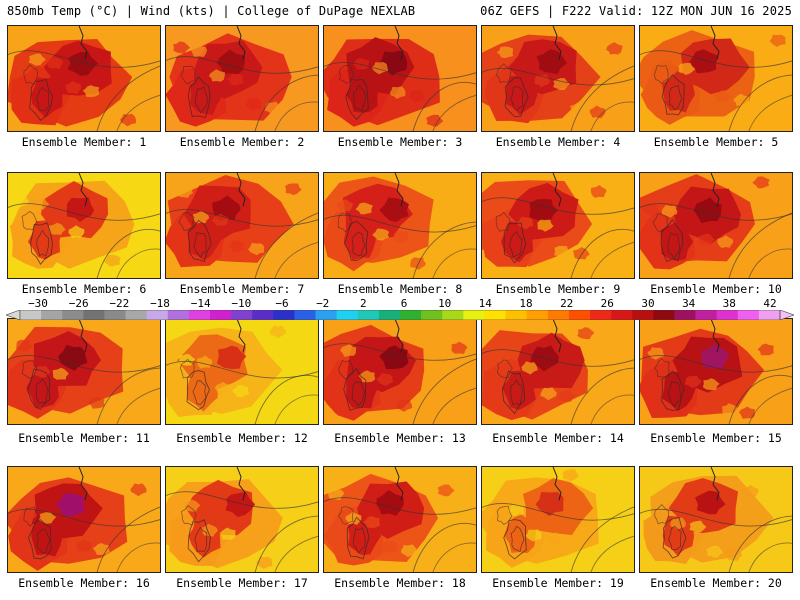 This screenshot has width=800, height=600. What do you see at coordinates (558, 142) in the screenshot?
I see `ensemble-member-label: Ensemble Member: 4` at bounding box center [558, 142].